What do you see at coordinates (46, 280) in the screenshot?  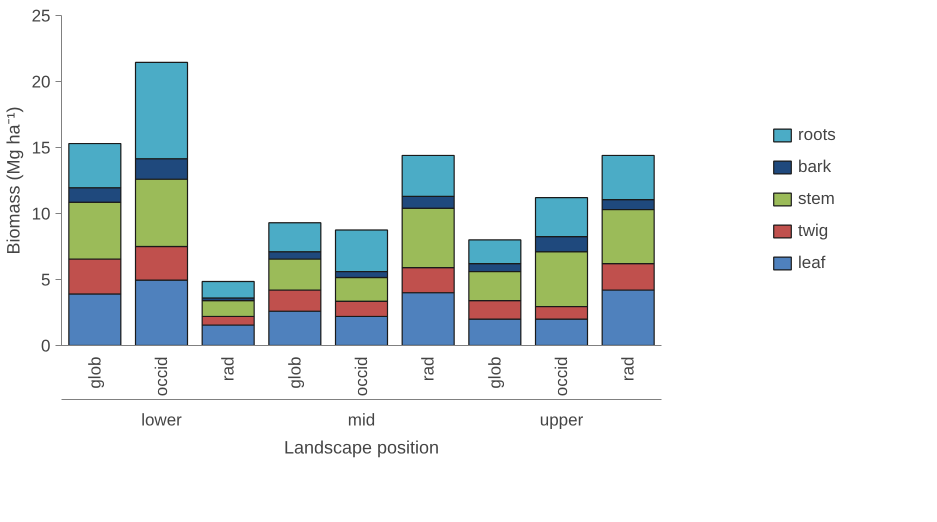 I see `y-tick-label: 5` at bounding box center [46, 280].